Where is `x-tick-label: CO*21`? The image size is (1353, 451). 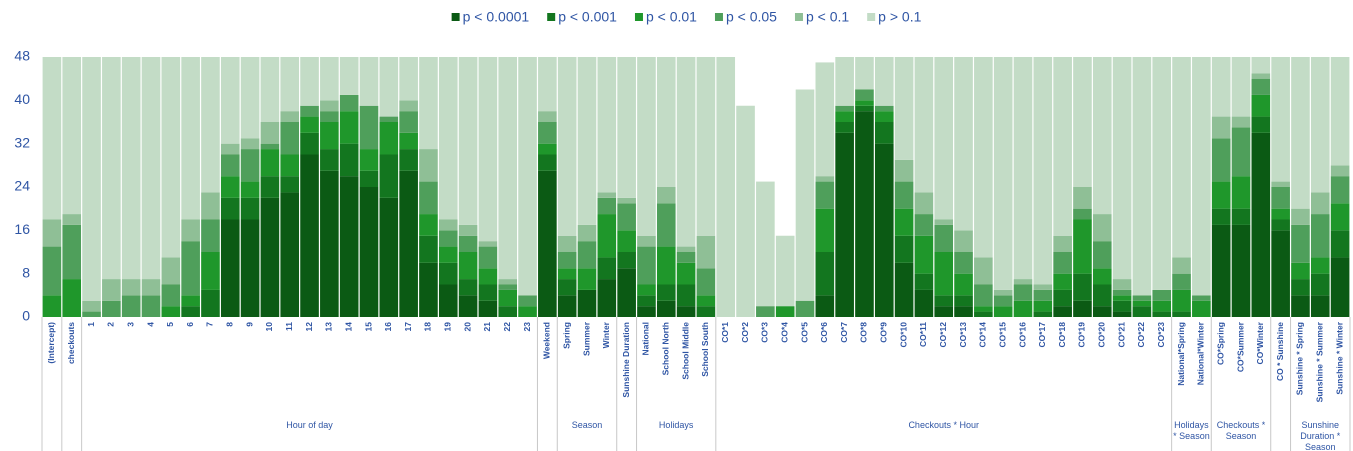 x-tick-label: CO*21 is located at coordinates (1121, 335).